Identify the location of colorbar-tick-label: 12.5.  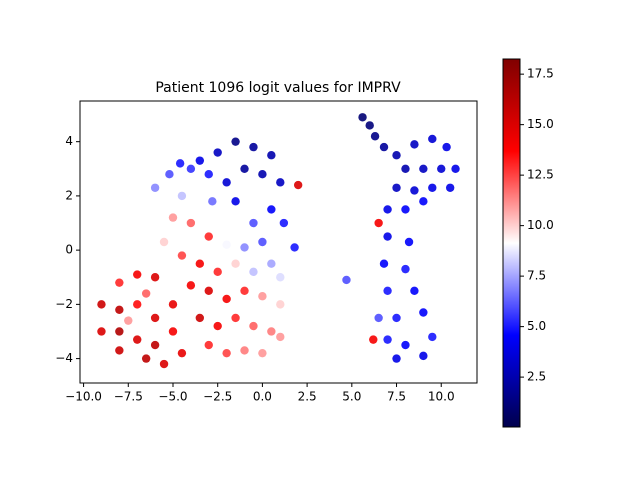
(540, 175).